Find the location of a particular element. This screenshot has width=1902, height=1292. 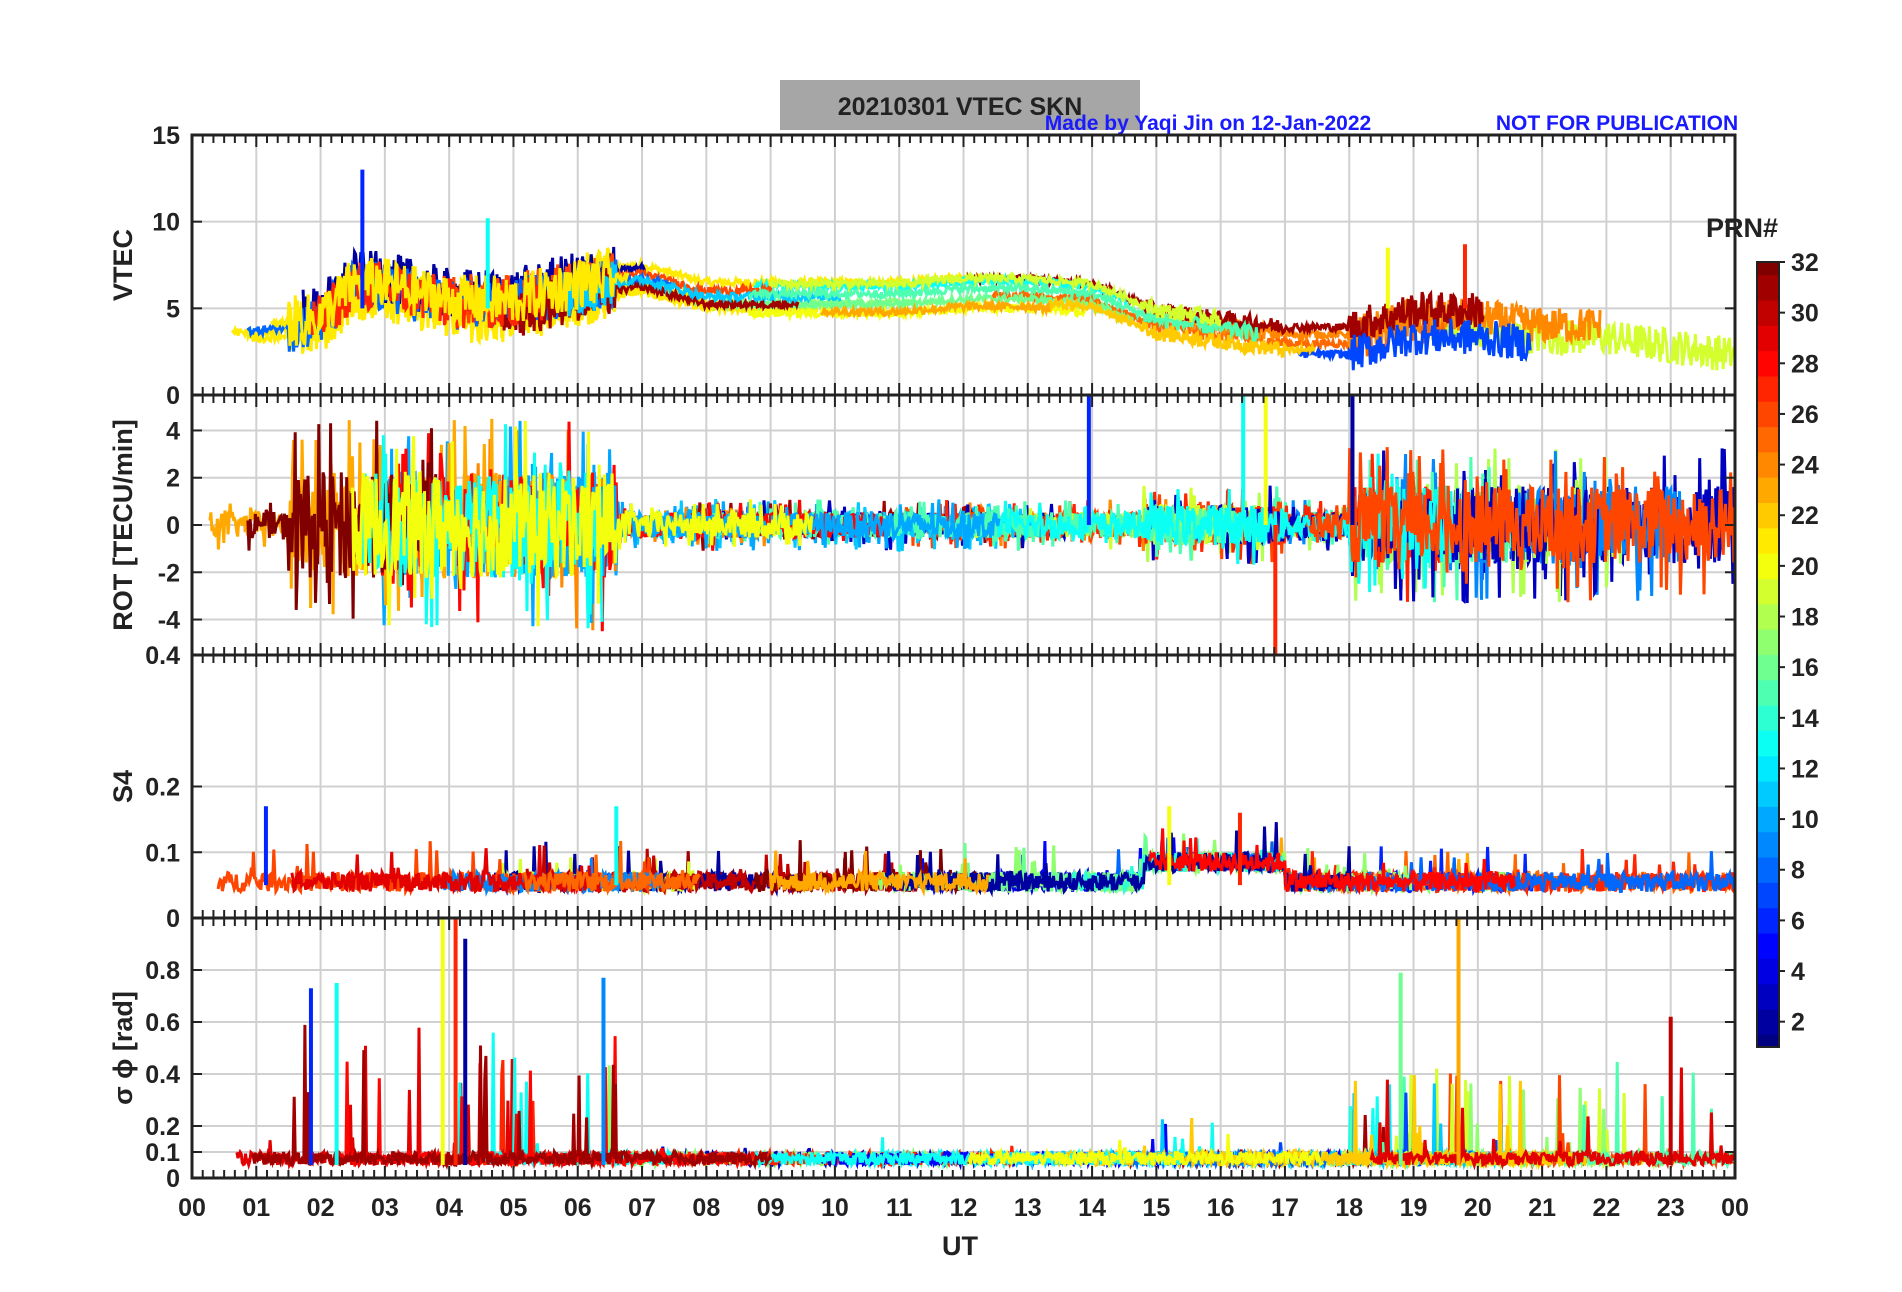

y-tick-label: 0.2 is located at coordinates (162, 1127).